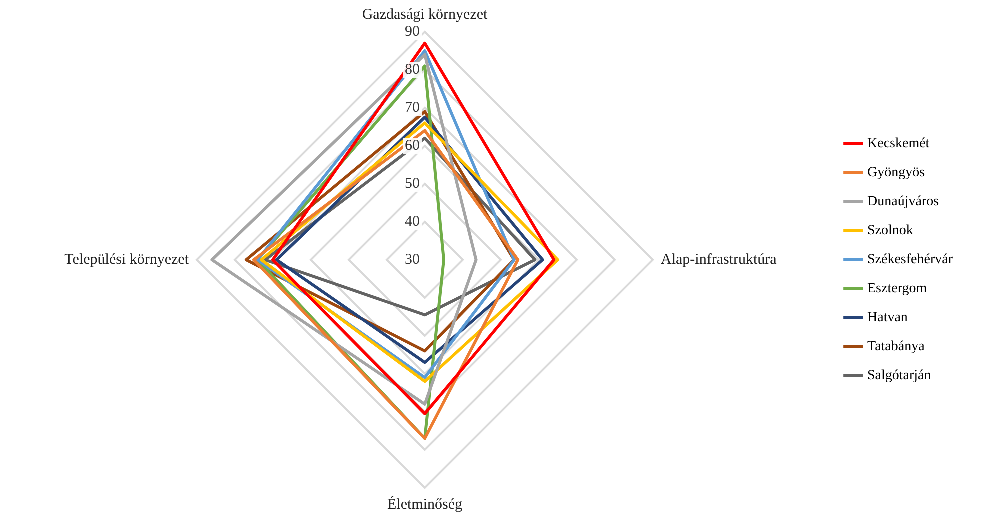  Describe the element at coordinates (412, 32) in the screenshot. I see `y-tick-label: 90` at that location.